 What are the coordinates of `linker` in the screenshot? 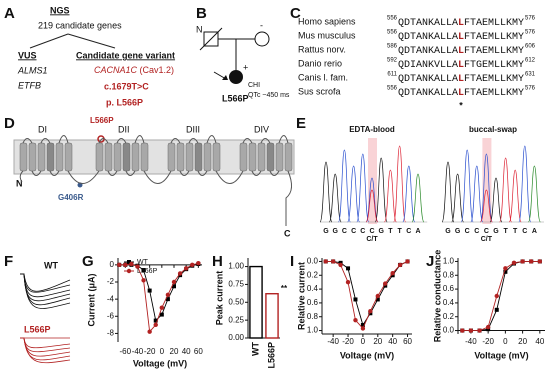 It's located at (83, 177).